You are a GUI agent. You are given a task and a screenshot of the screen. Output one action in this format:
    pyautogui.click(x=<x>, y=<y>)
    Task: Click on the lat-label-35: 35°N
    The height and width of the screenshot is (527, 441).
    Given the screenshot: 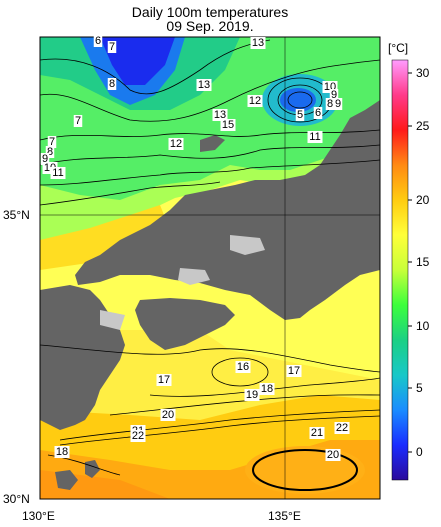 What is the action you would take?
    pyautogui.click(x=16, y=215)
    